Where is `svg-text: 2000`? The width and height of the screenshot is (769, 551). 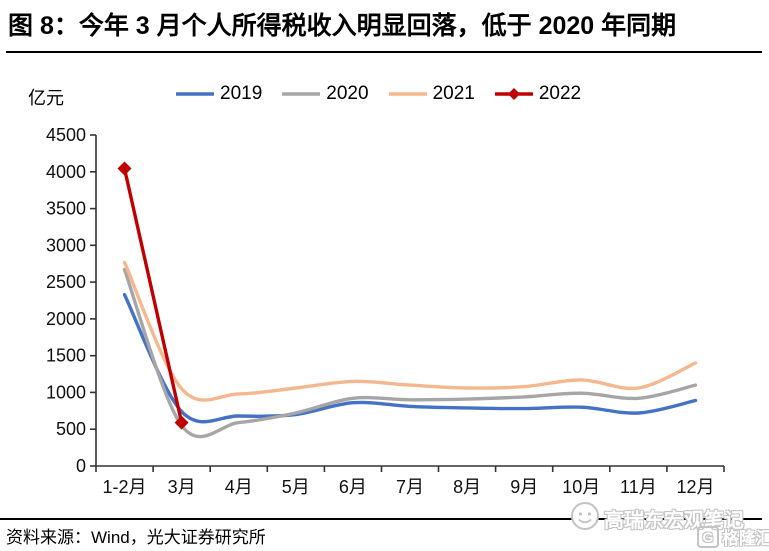
svg-text: 2000 is located at coordinates (66, 319).